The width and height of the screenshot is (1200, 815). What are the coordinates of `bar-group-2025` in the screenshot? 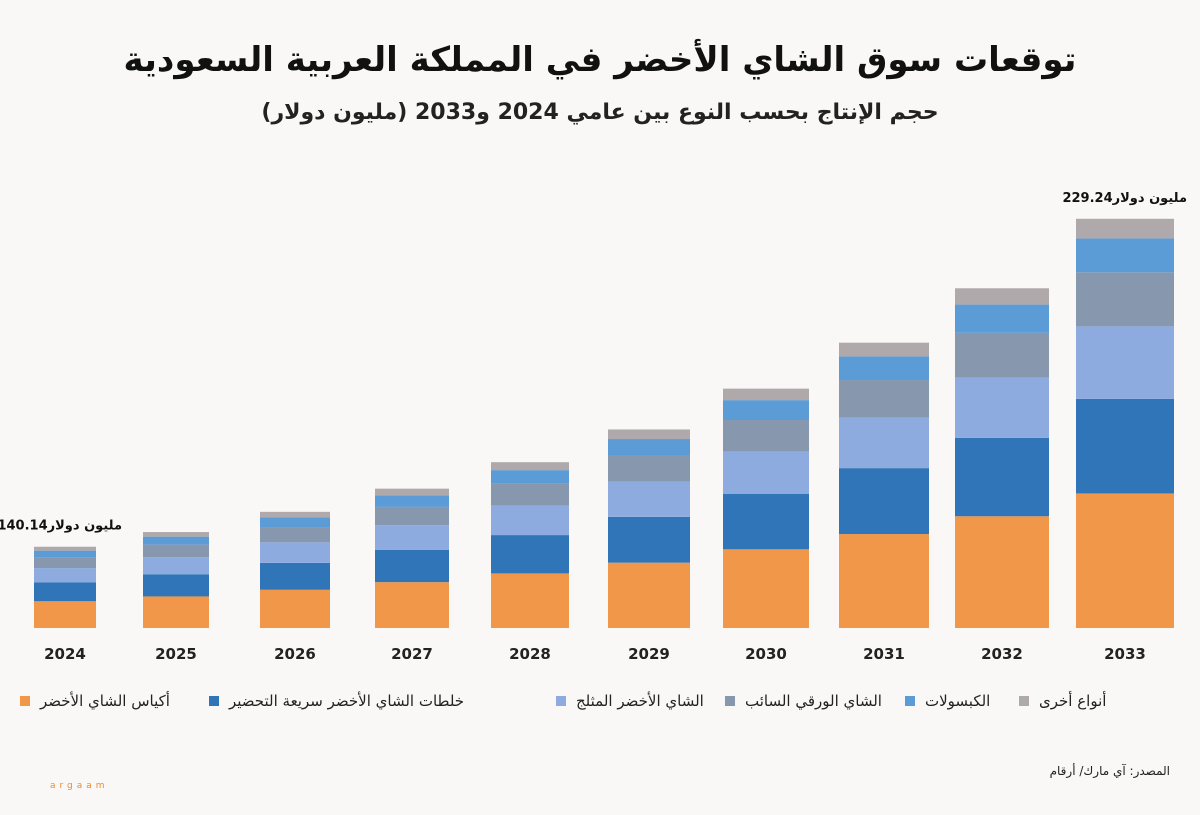 It's located at (176, 580).